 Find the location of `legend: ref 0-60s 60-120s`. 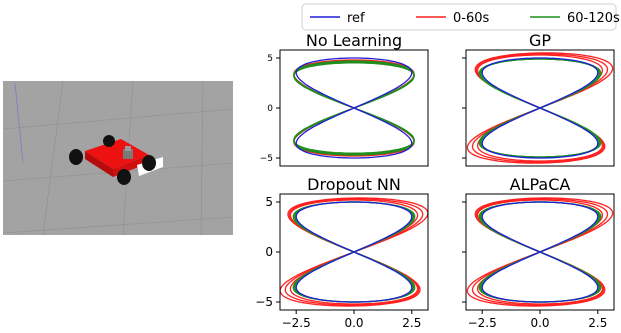

legend: ref 0-60s 60-120s is located at coordinates (460, 17).